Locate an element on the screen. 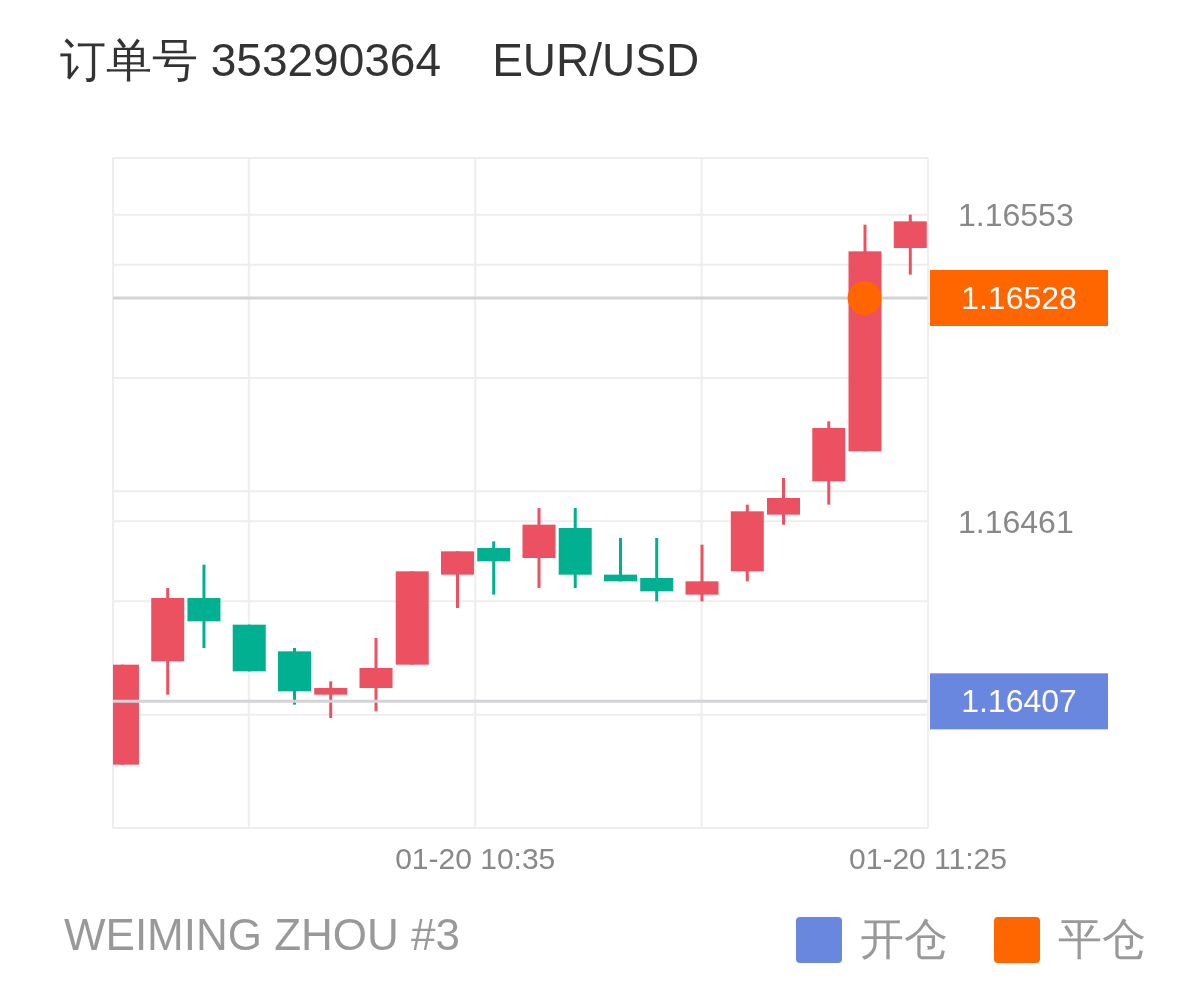 This screenshot has width=1198, height=990. x-tick-label: 01-20 10:35 is located at coordinates (475, 859).